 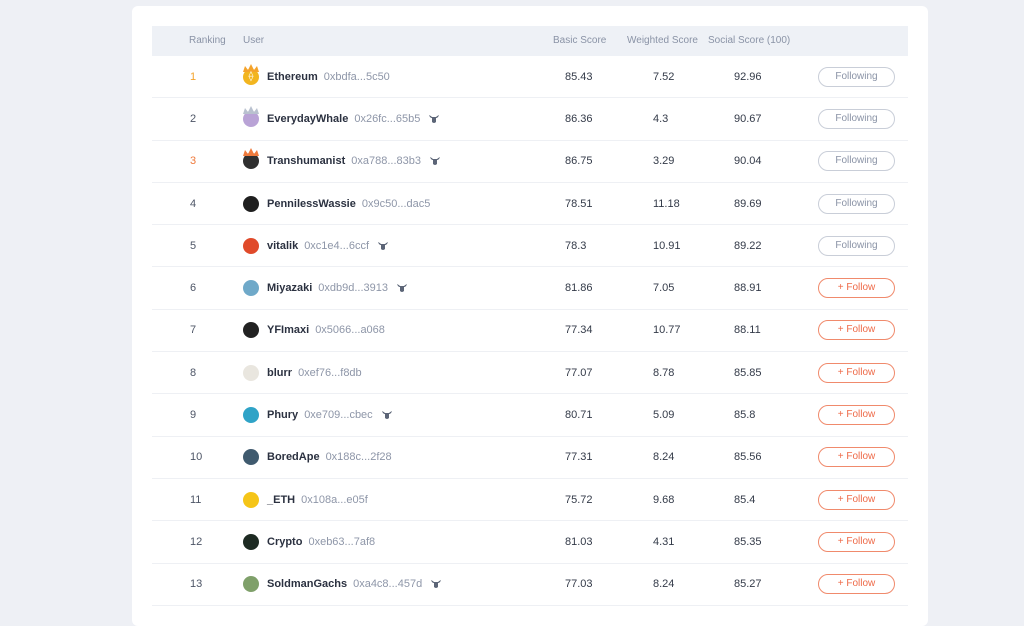 What do you see at coordinates (356, 76) in the screenshot?
I see `wallet-address: 0xbdfa...5c50` at bounding box center [356, 76].